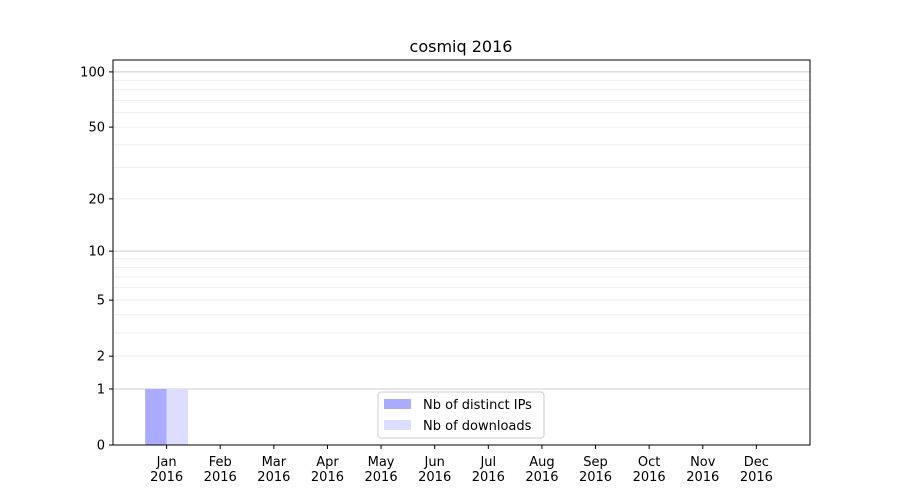 This screenshot has width=900, height=500. Describe the element at coordinates (541, 462) in the screenshot. I see `x-tick-label: Aug` at that location.